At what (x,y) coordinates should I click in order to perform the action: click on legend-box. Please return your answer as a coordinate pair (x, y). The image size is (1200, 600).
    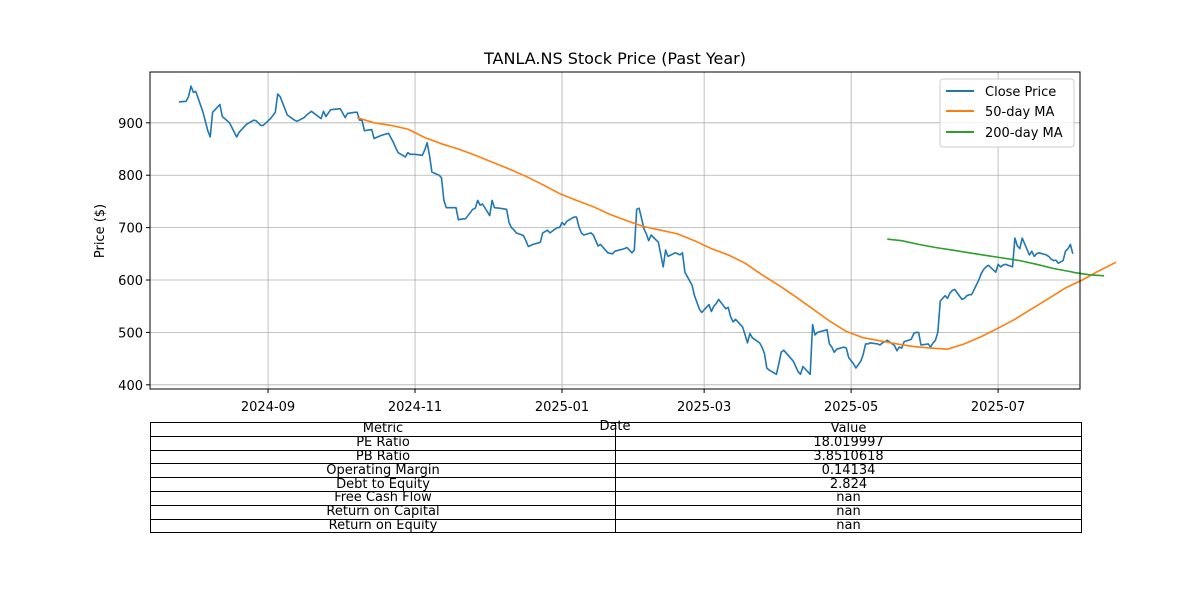
    Looking at the image, I should click on (1007, 113).